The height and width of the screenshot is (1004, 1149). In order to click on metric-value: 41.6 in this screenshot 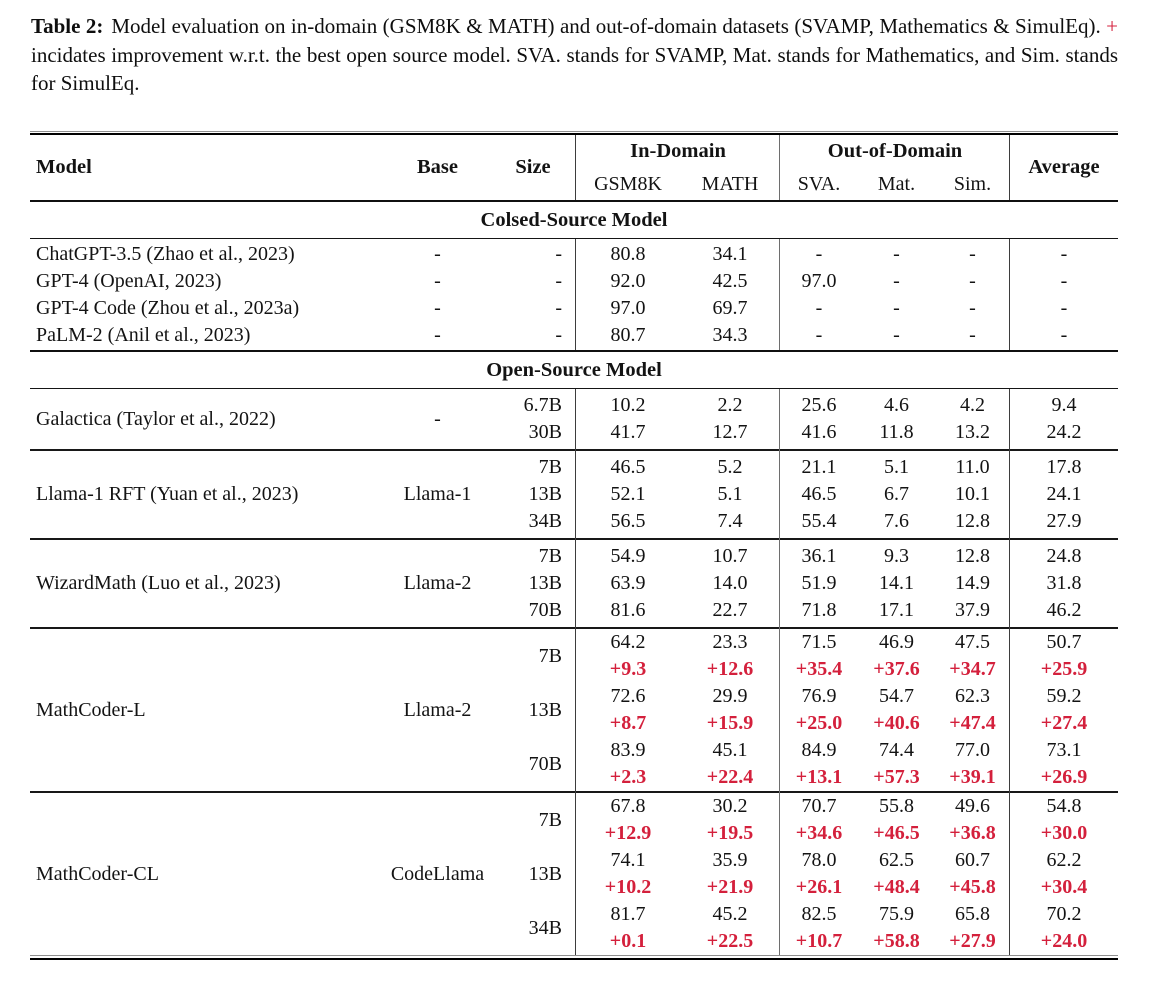, I will do `click(819, 432)`.